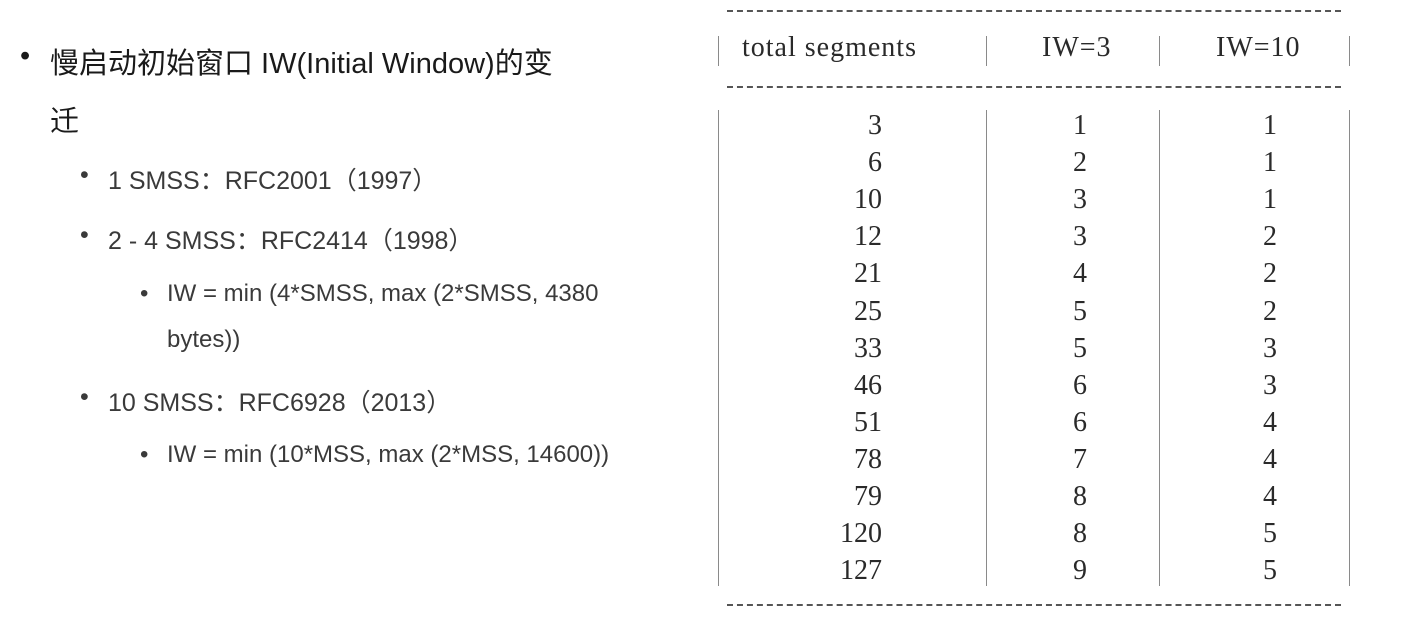  Describe the element at coordinates (1258, 47) in the screenshot. I see `column-header-iw10: IW=10` at that location.